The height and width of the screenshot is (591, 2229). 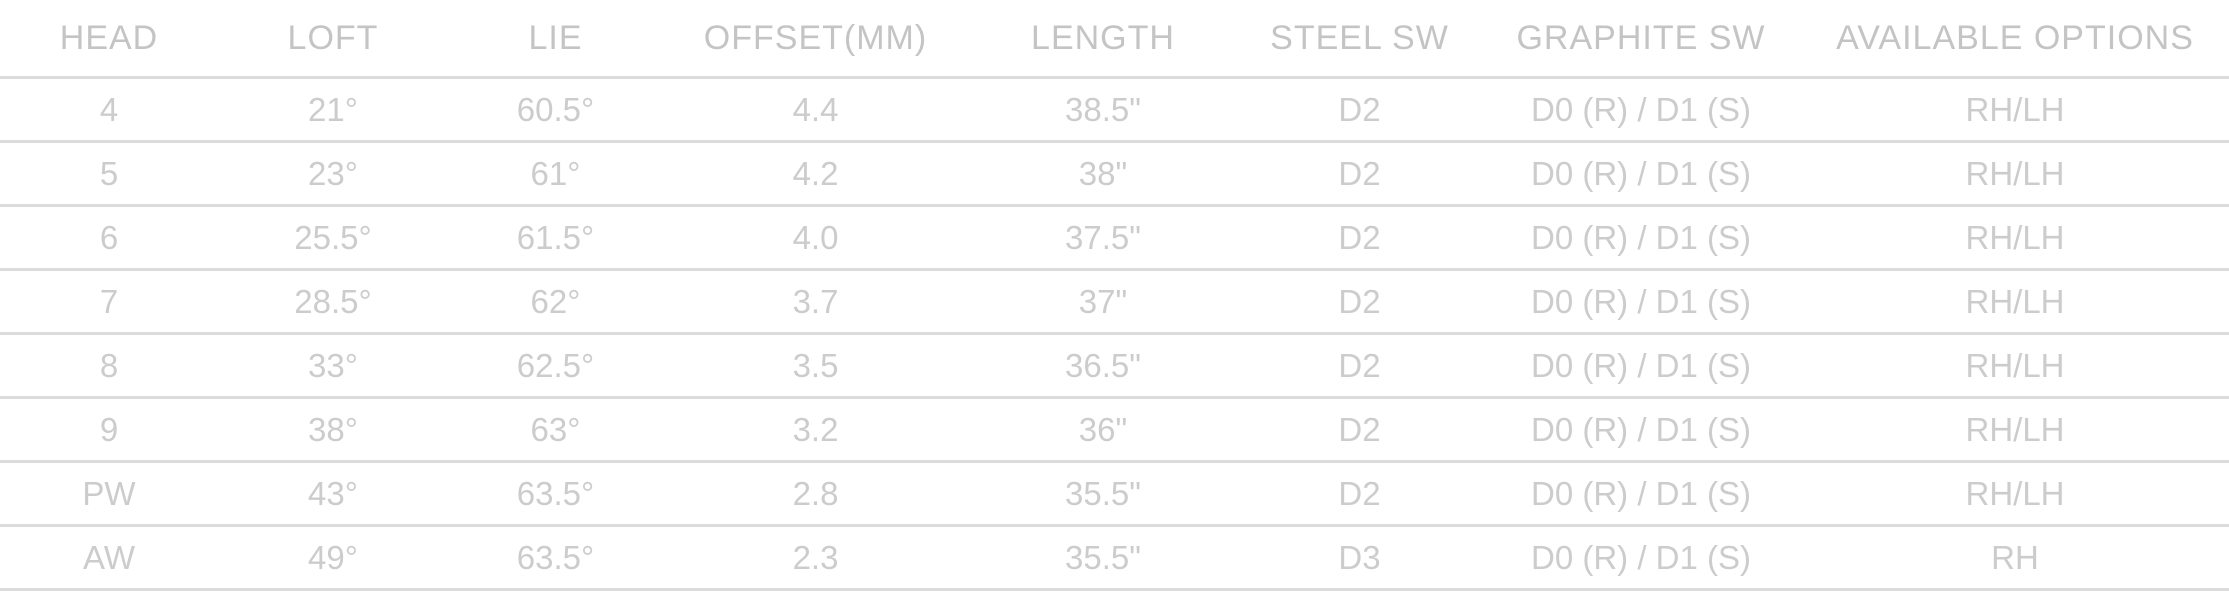 What do you see at coordinates (555, 238) in the screenshot?
I see `cell-lie: 61.5°` at bounding box center [555, 238].